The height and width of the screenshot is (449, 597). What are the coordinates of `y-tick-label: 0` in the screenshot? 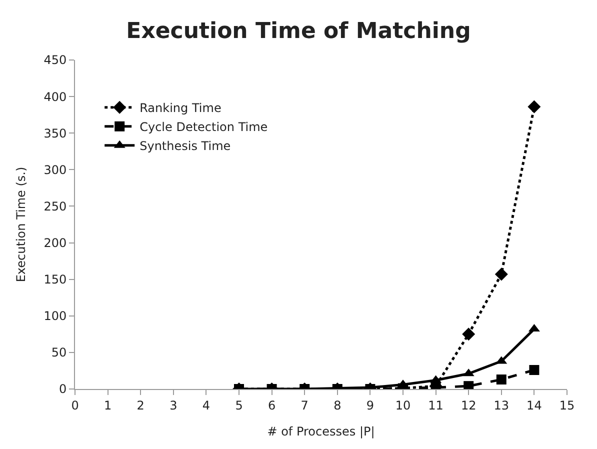 It's located at (62, 389).